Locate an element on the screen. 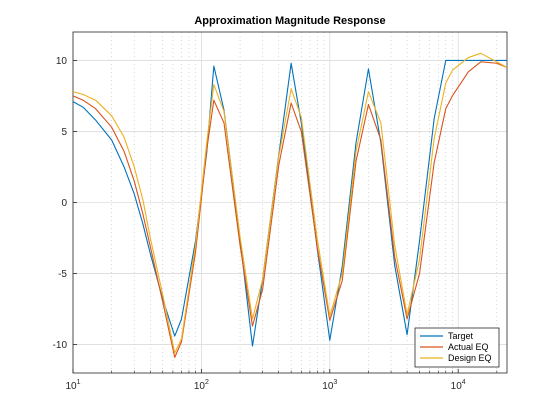 The width and height of the screenshot is (560, 420). chart-title: Approximation Magnitude Response is located at coordinates (289, 21).